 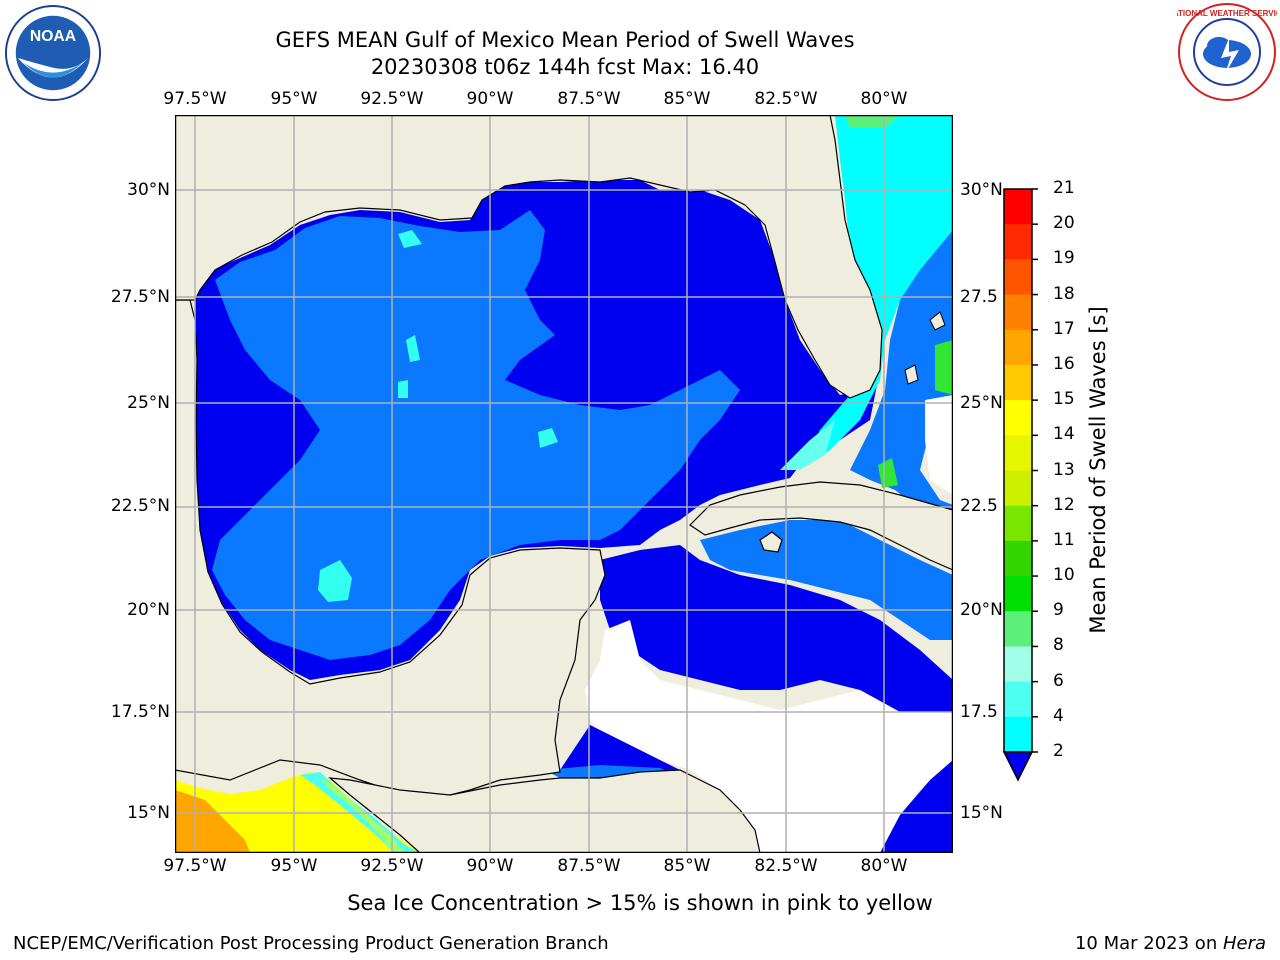 I want to click on host-name: Hera, so click(x=1244, y=943).